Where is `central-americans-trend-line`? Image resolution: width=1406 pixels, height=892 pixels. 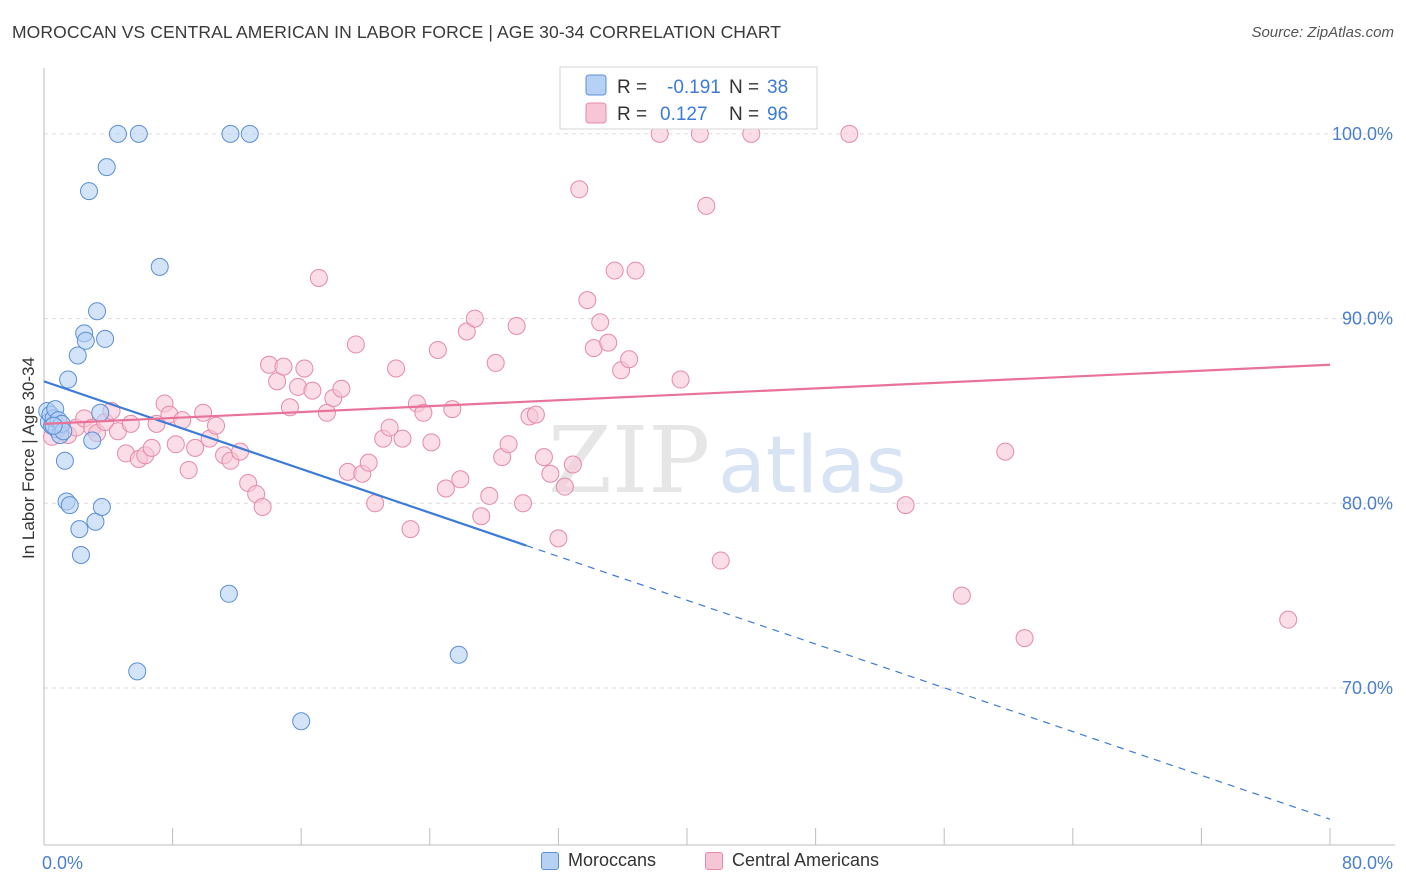
central-americans-trend-line is located at coordinates (687, 394).